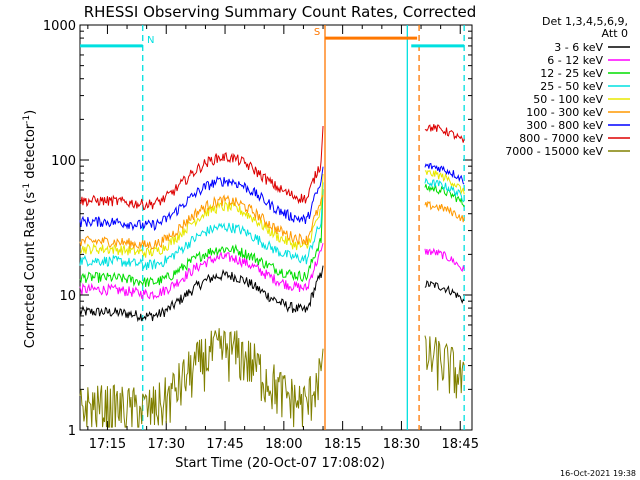  What do you see at coordinates (585, 21) in the screenshot?
I see `legend-header-line1: Det 1,3,4,5,6,9,` at bounding box center [585, 21].